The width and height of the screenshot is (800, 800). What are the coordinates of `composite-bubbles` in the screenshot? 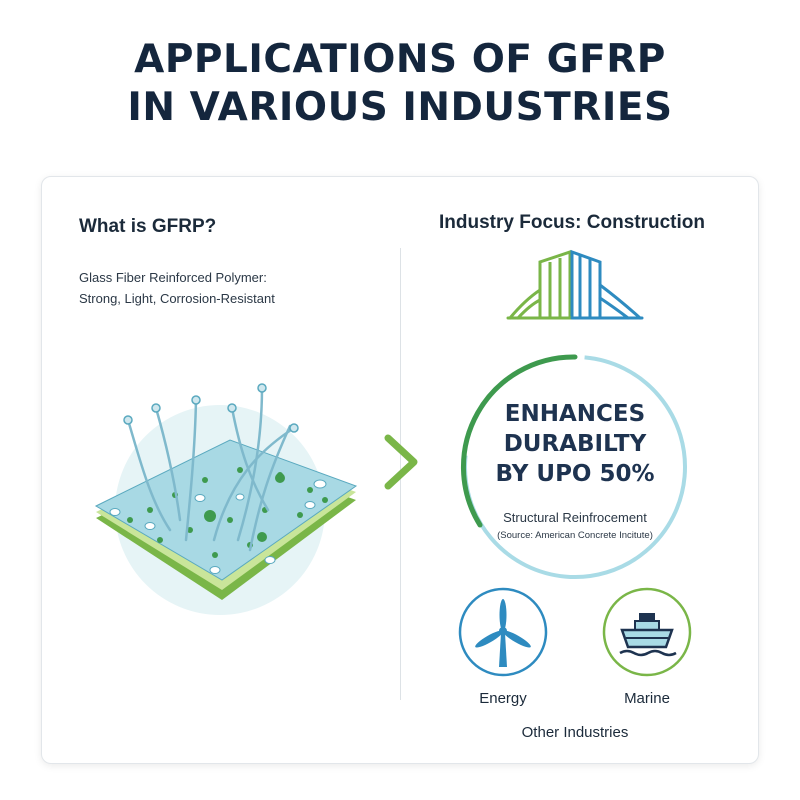 It's located at (218, 526).